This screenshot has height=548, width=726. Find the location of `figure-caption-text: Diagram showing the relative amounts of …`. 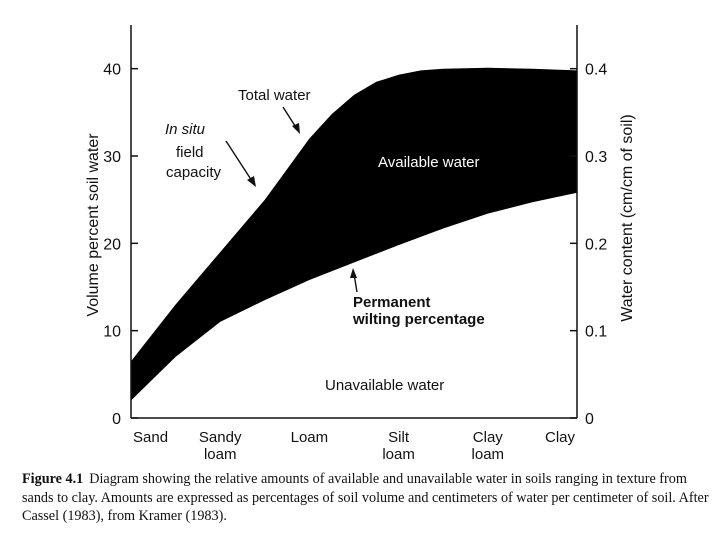

figure-caption-text: Diagram showing the relative amounts of … is located at coordinates (365, 497).